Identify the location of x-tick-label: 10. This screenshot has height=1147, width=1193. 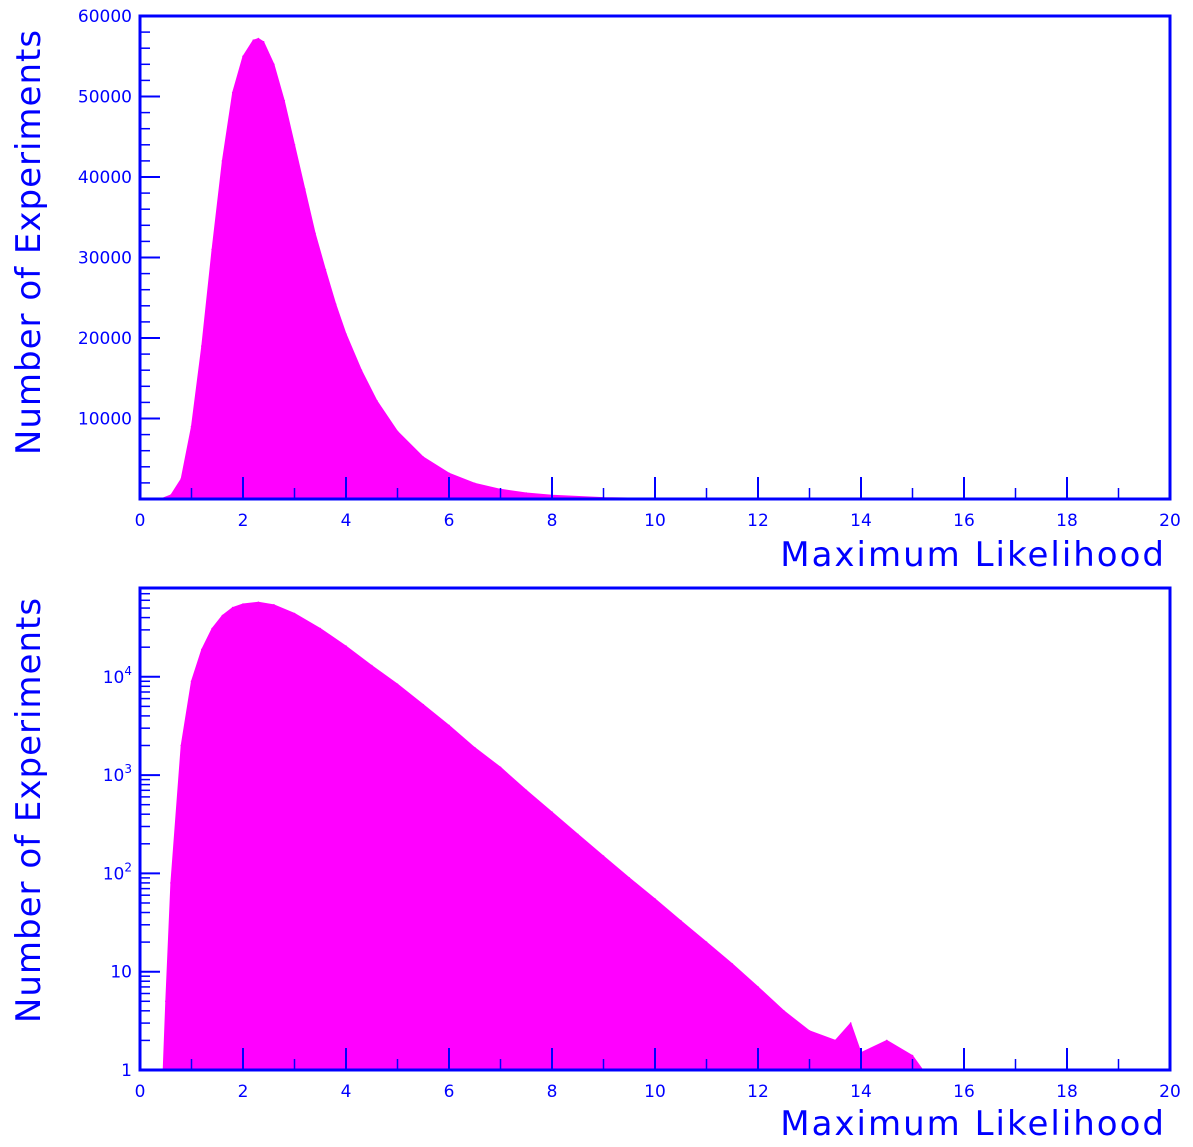
(655, 1092).